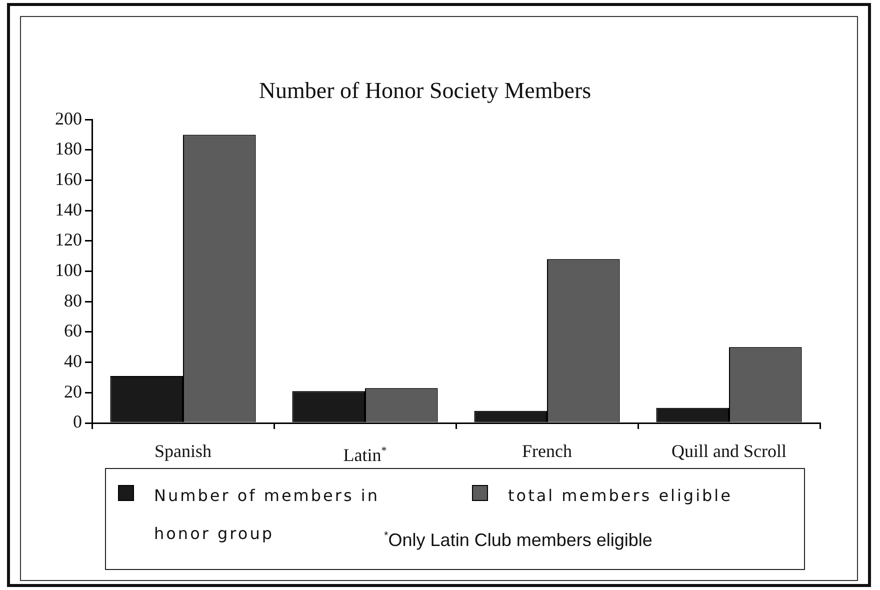 Image resolution: width=880 pixels, height=590 pixels. What do you see at coordinates (73, 300) in the screenshot?
I see `y-tick-label: 80` at bounding box center [73, 300].